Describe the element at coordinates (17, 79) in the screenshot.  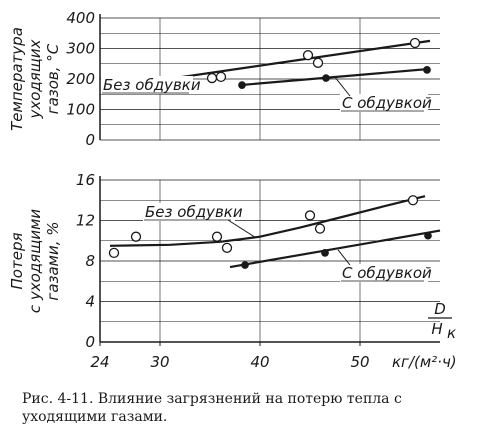
I see `y-axis-title: Температура` at that location.